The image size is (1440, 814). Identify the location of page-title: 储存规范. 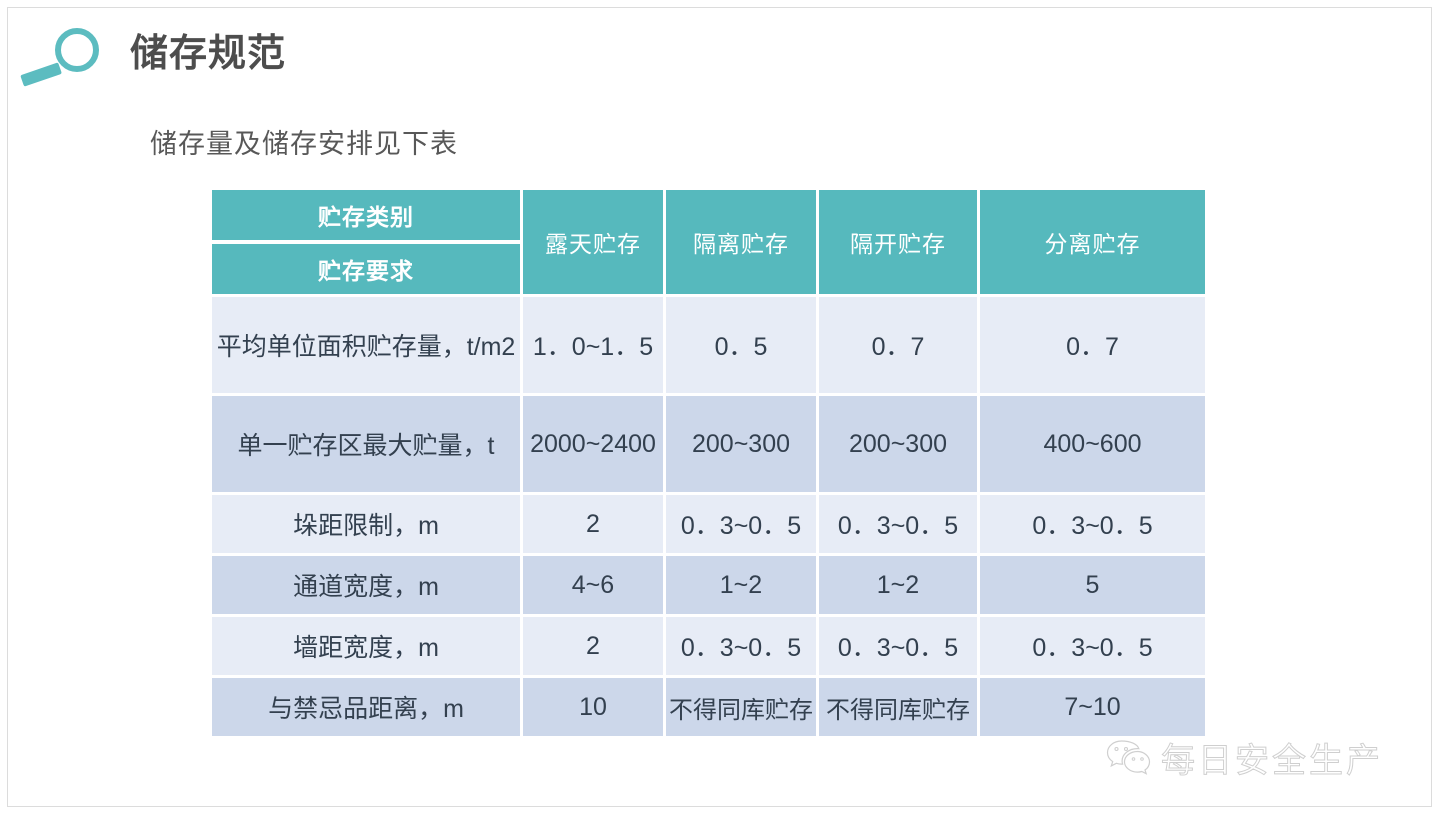
(208, 54).